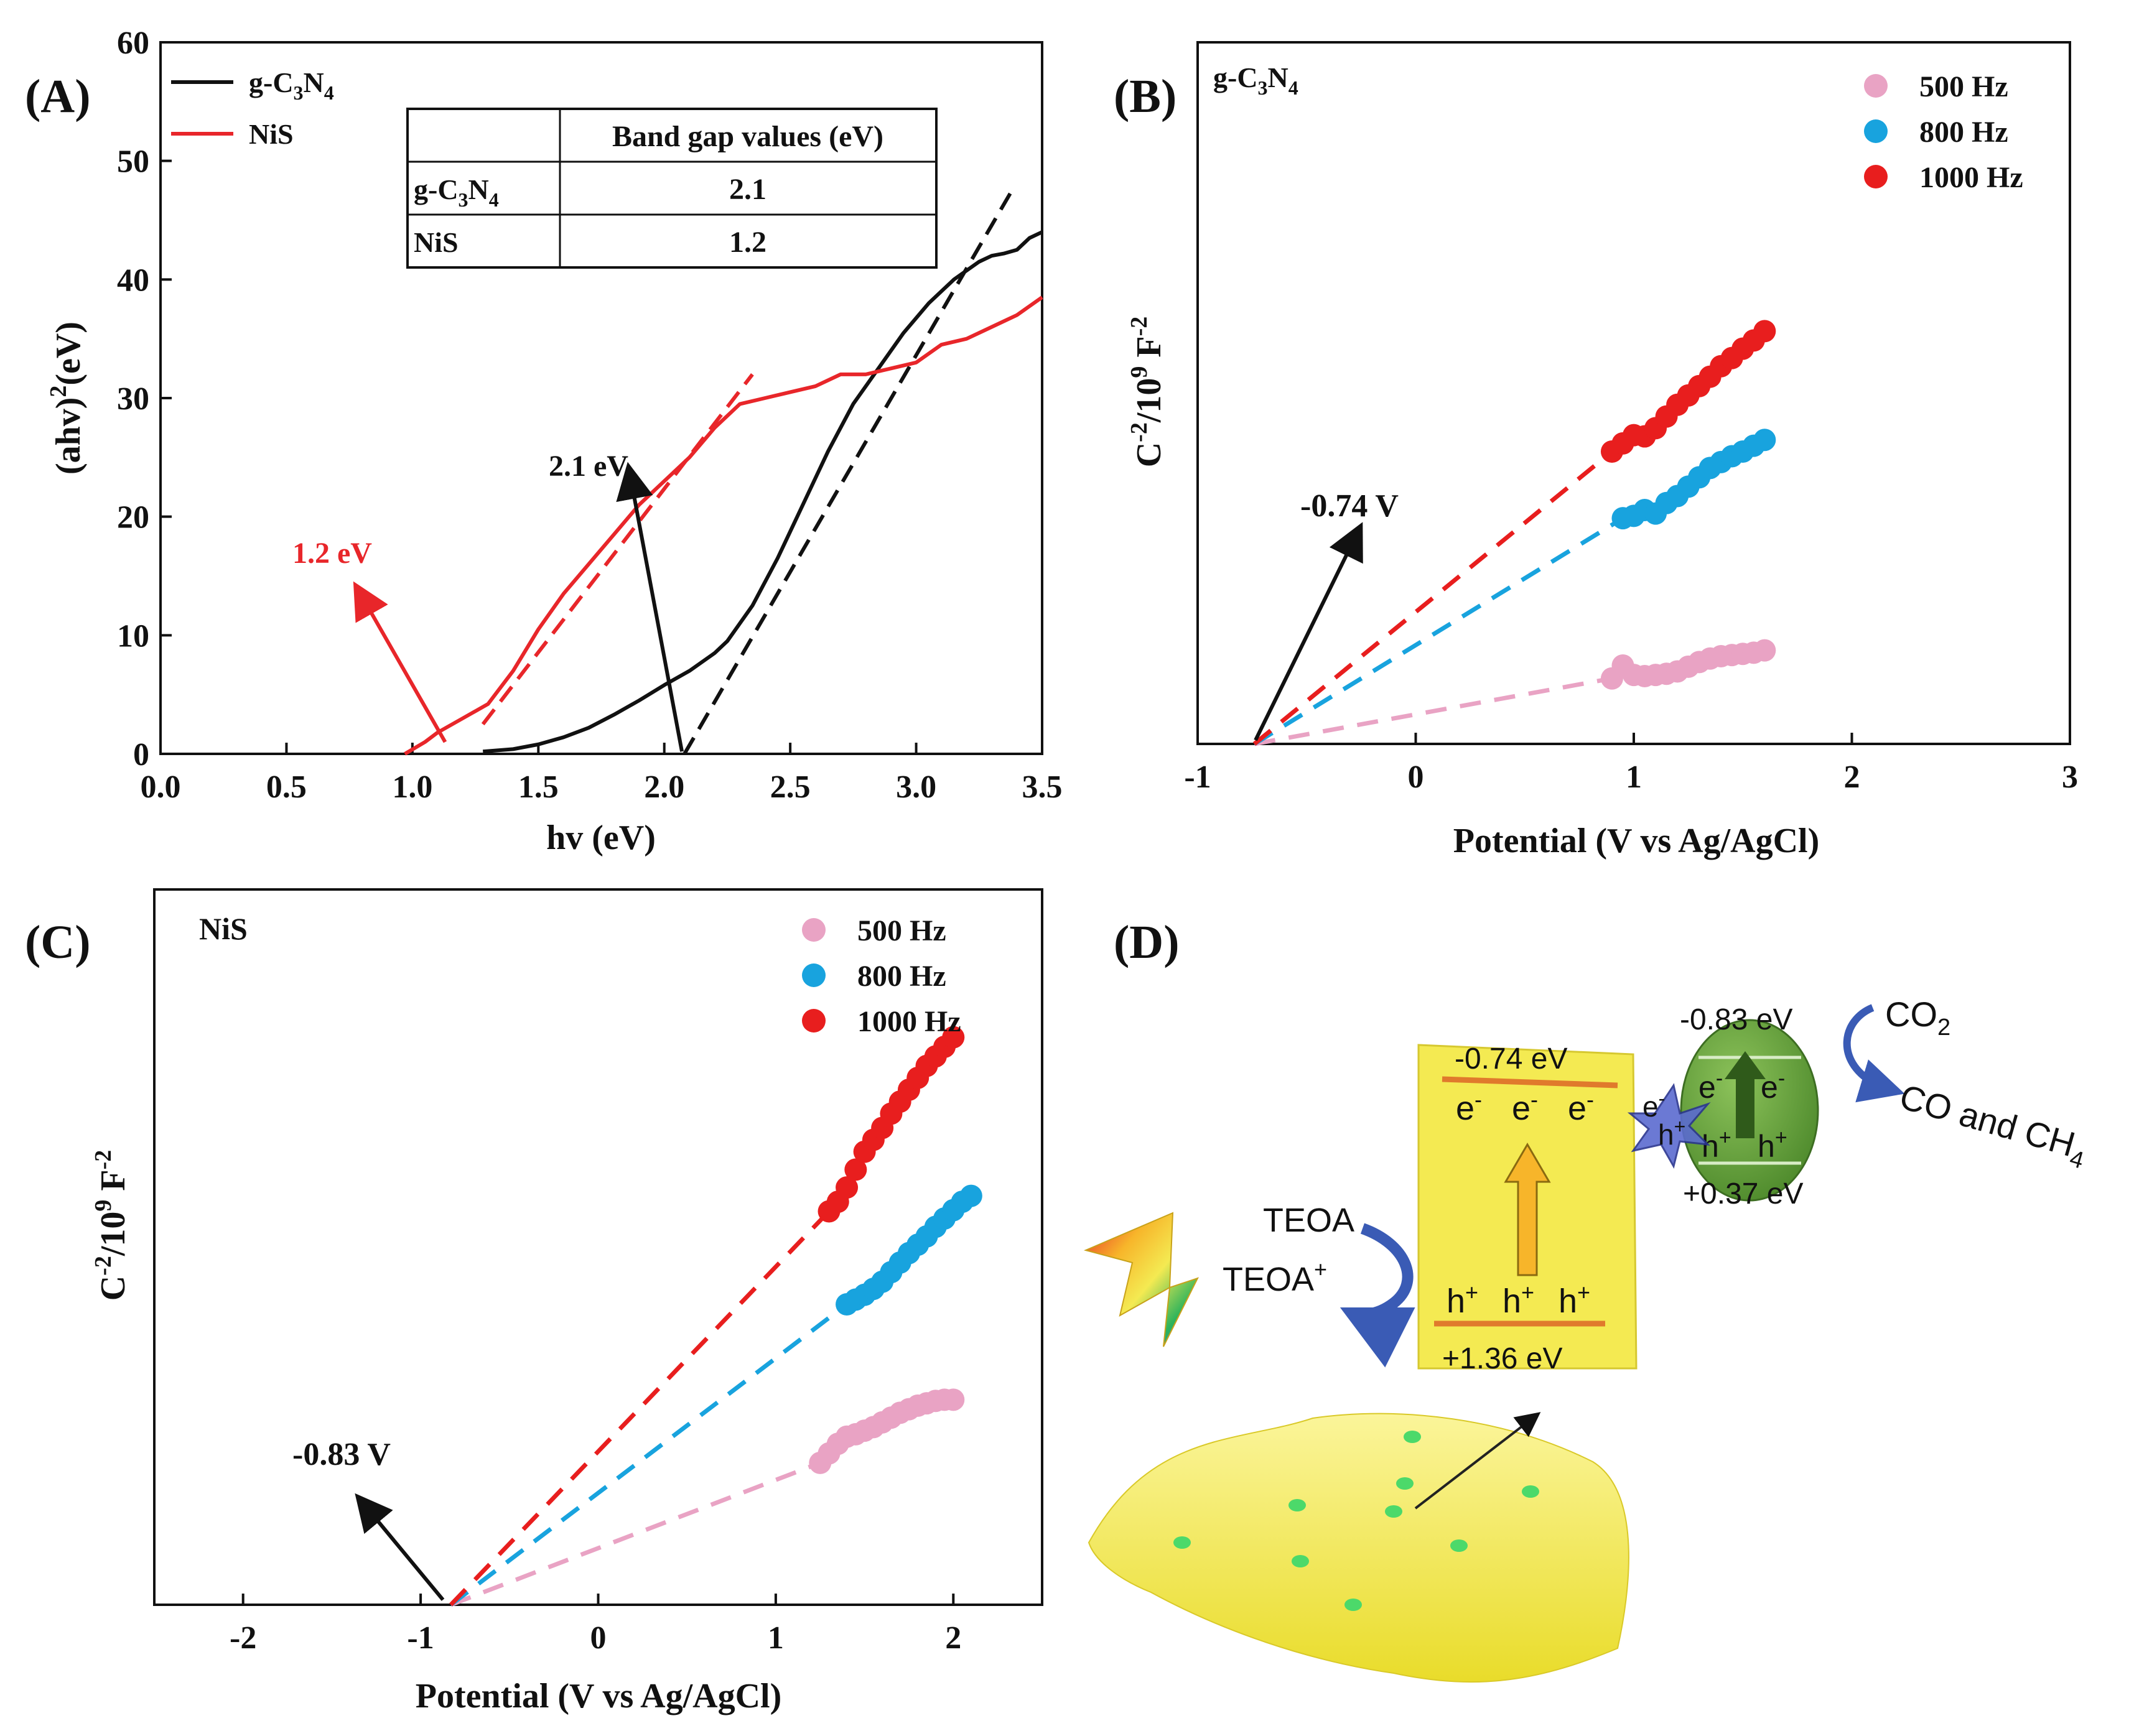 This screenshot has height=1736, width=2134. Describe the element at coordinates (332, 553) in the screenshot. I see `annotation-nis-gap: 1.2 eV` at that location.